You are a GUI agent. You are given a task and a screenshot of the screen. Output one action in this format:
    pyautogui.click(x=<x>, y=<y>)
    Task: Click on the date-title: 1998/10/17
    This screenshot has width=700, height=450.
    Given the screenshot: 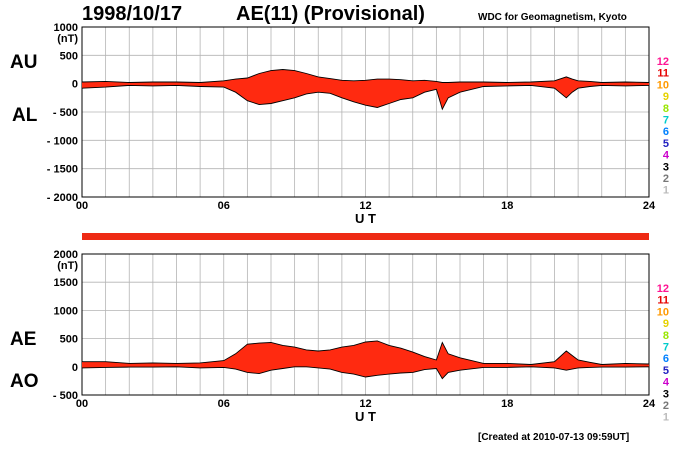 What is the action you would take?
    pyautogui.click(x=132, y=14)
    